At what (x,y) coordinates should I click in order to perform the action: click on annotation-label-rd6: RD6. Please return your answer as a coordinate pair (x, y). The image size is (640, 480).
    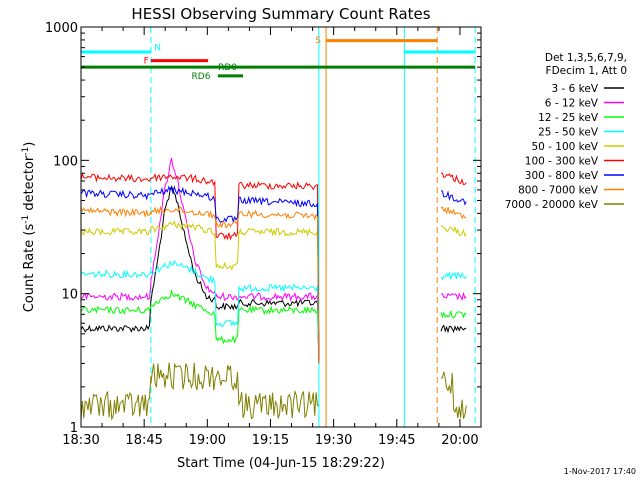
    Looking at the image, I should click on (201, 77).